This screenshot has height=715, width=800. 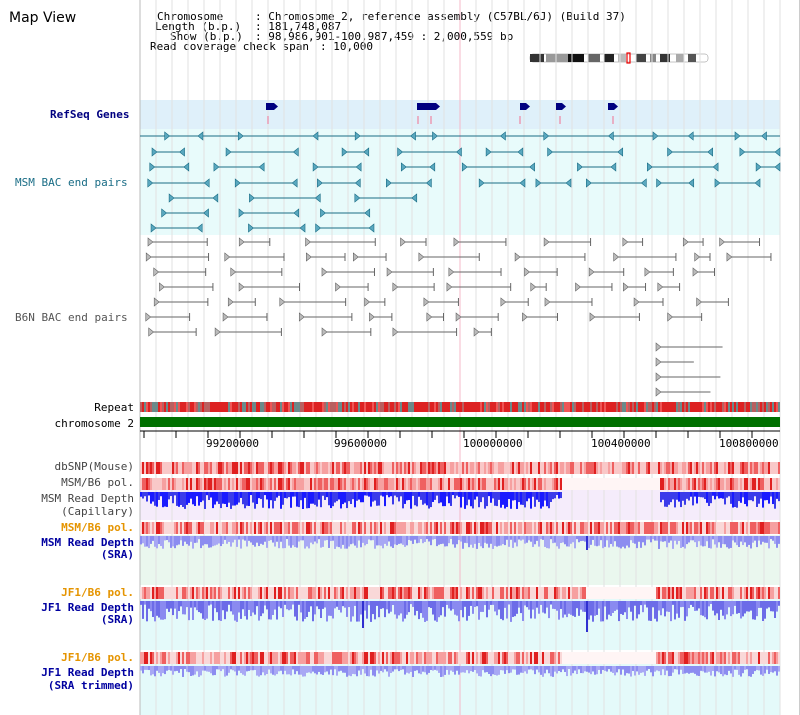 What do you see at coordinates (71, 317) in the screenshot?
I see `track-label-b6n-bac: B6N BAC end pairs` at bounding box center [71, 317].